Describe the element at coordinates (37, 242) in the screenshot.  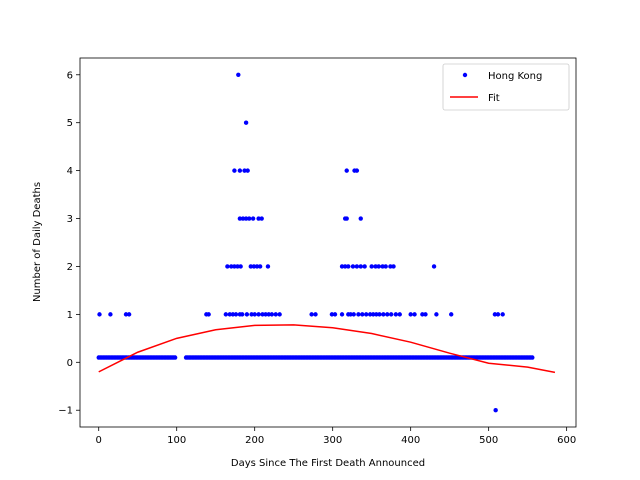
I see `y-axis-label: Number of Daily Deaths` at that location.